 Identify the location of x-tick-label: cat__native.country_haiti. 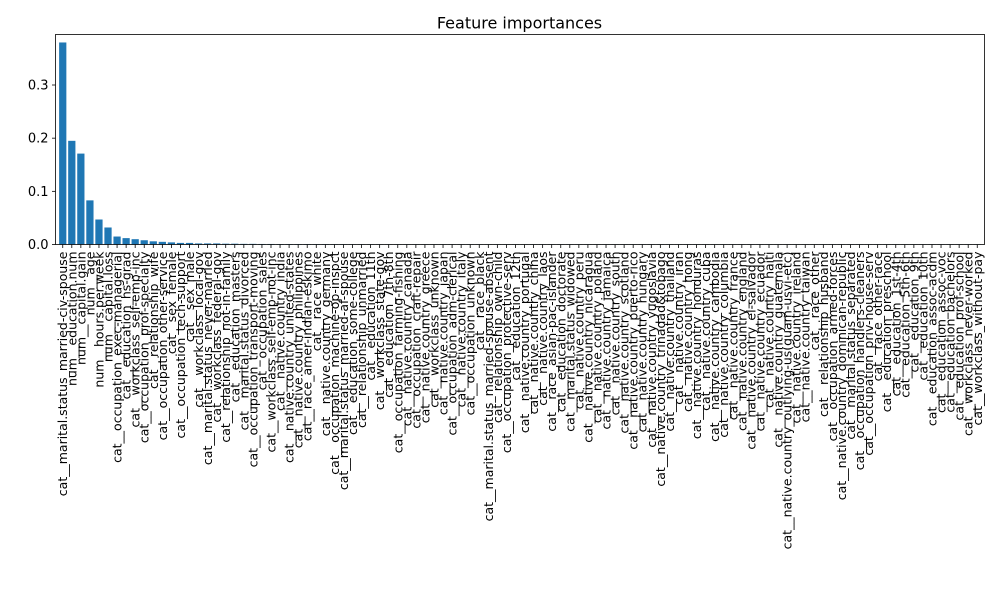
(769, 330).